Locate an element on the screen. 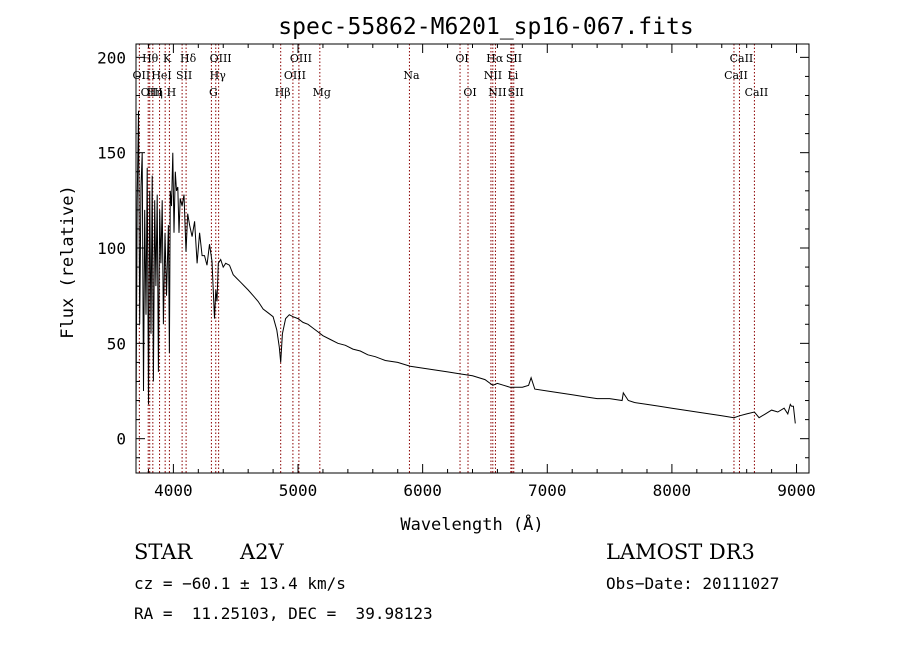 This screenshot has width=900, height=649. sky-coordinates: RA = 11.25103, DEC = 39.98123 is located at coordinates (283, 613).